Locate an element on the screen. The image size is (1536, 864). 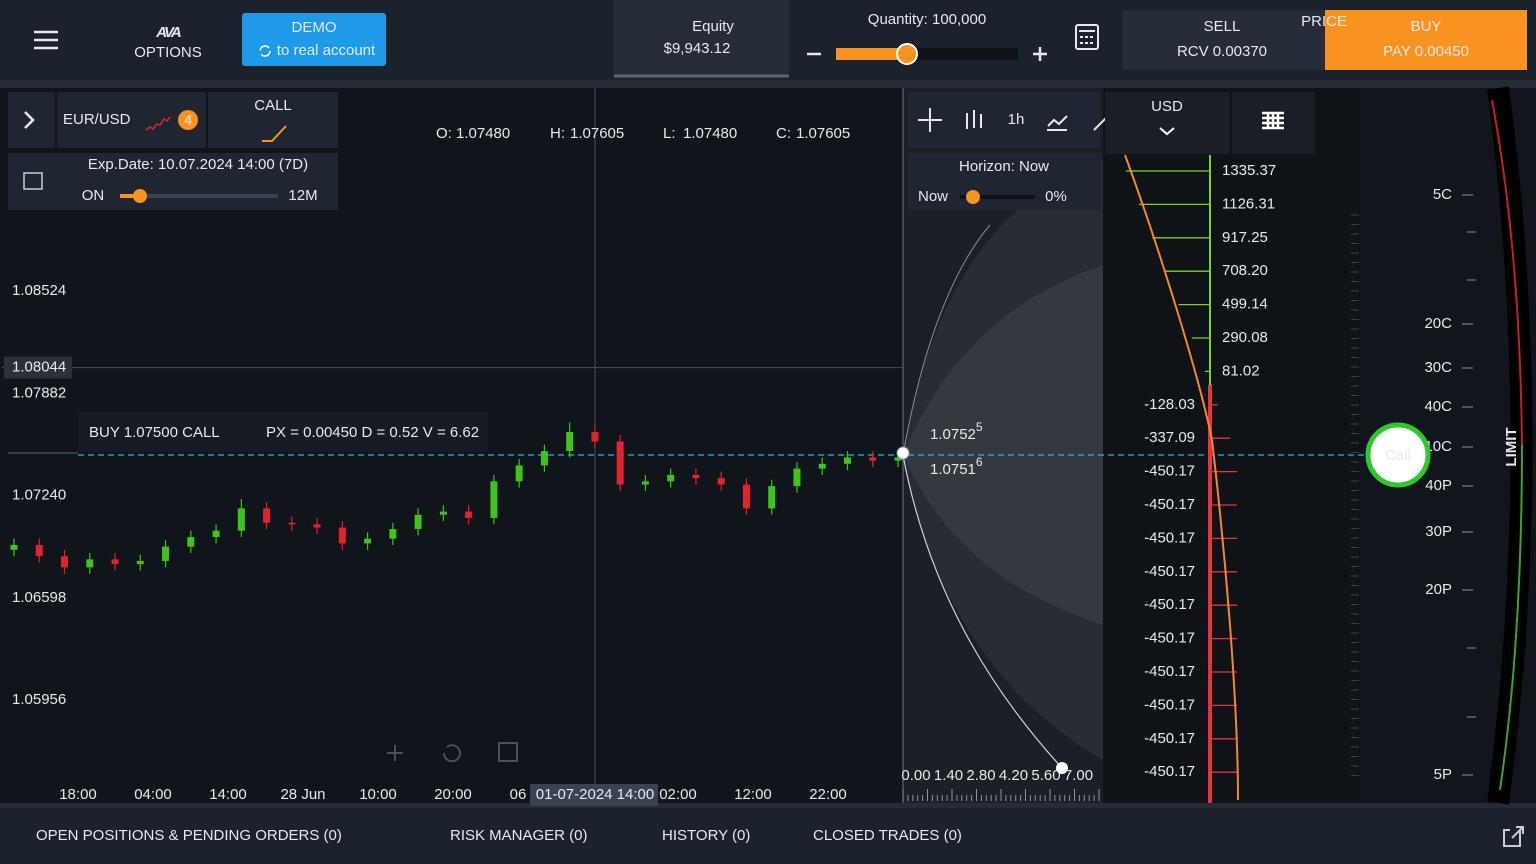
payoff-label: 917.25 is located at coordinates (1245, 237).